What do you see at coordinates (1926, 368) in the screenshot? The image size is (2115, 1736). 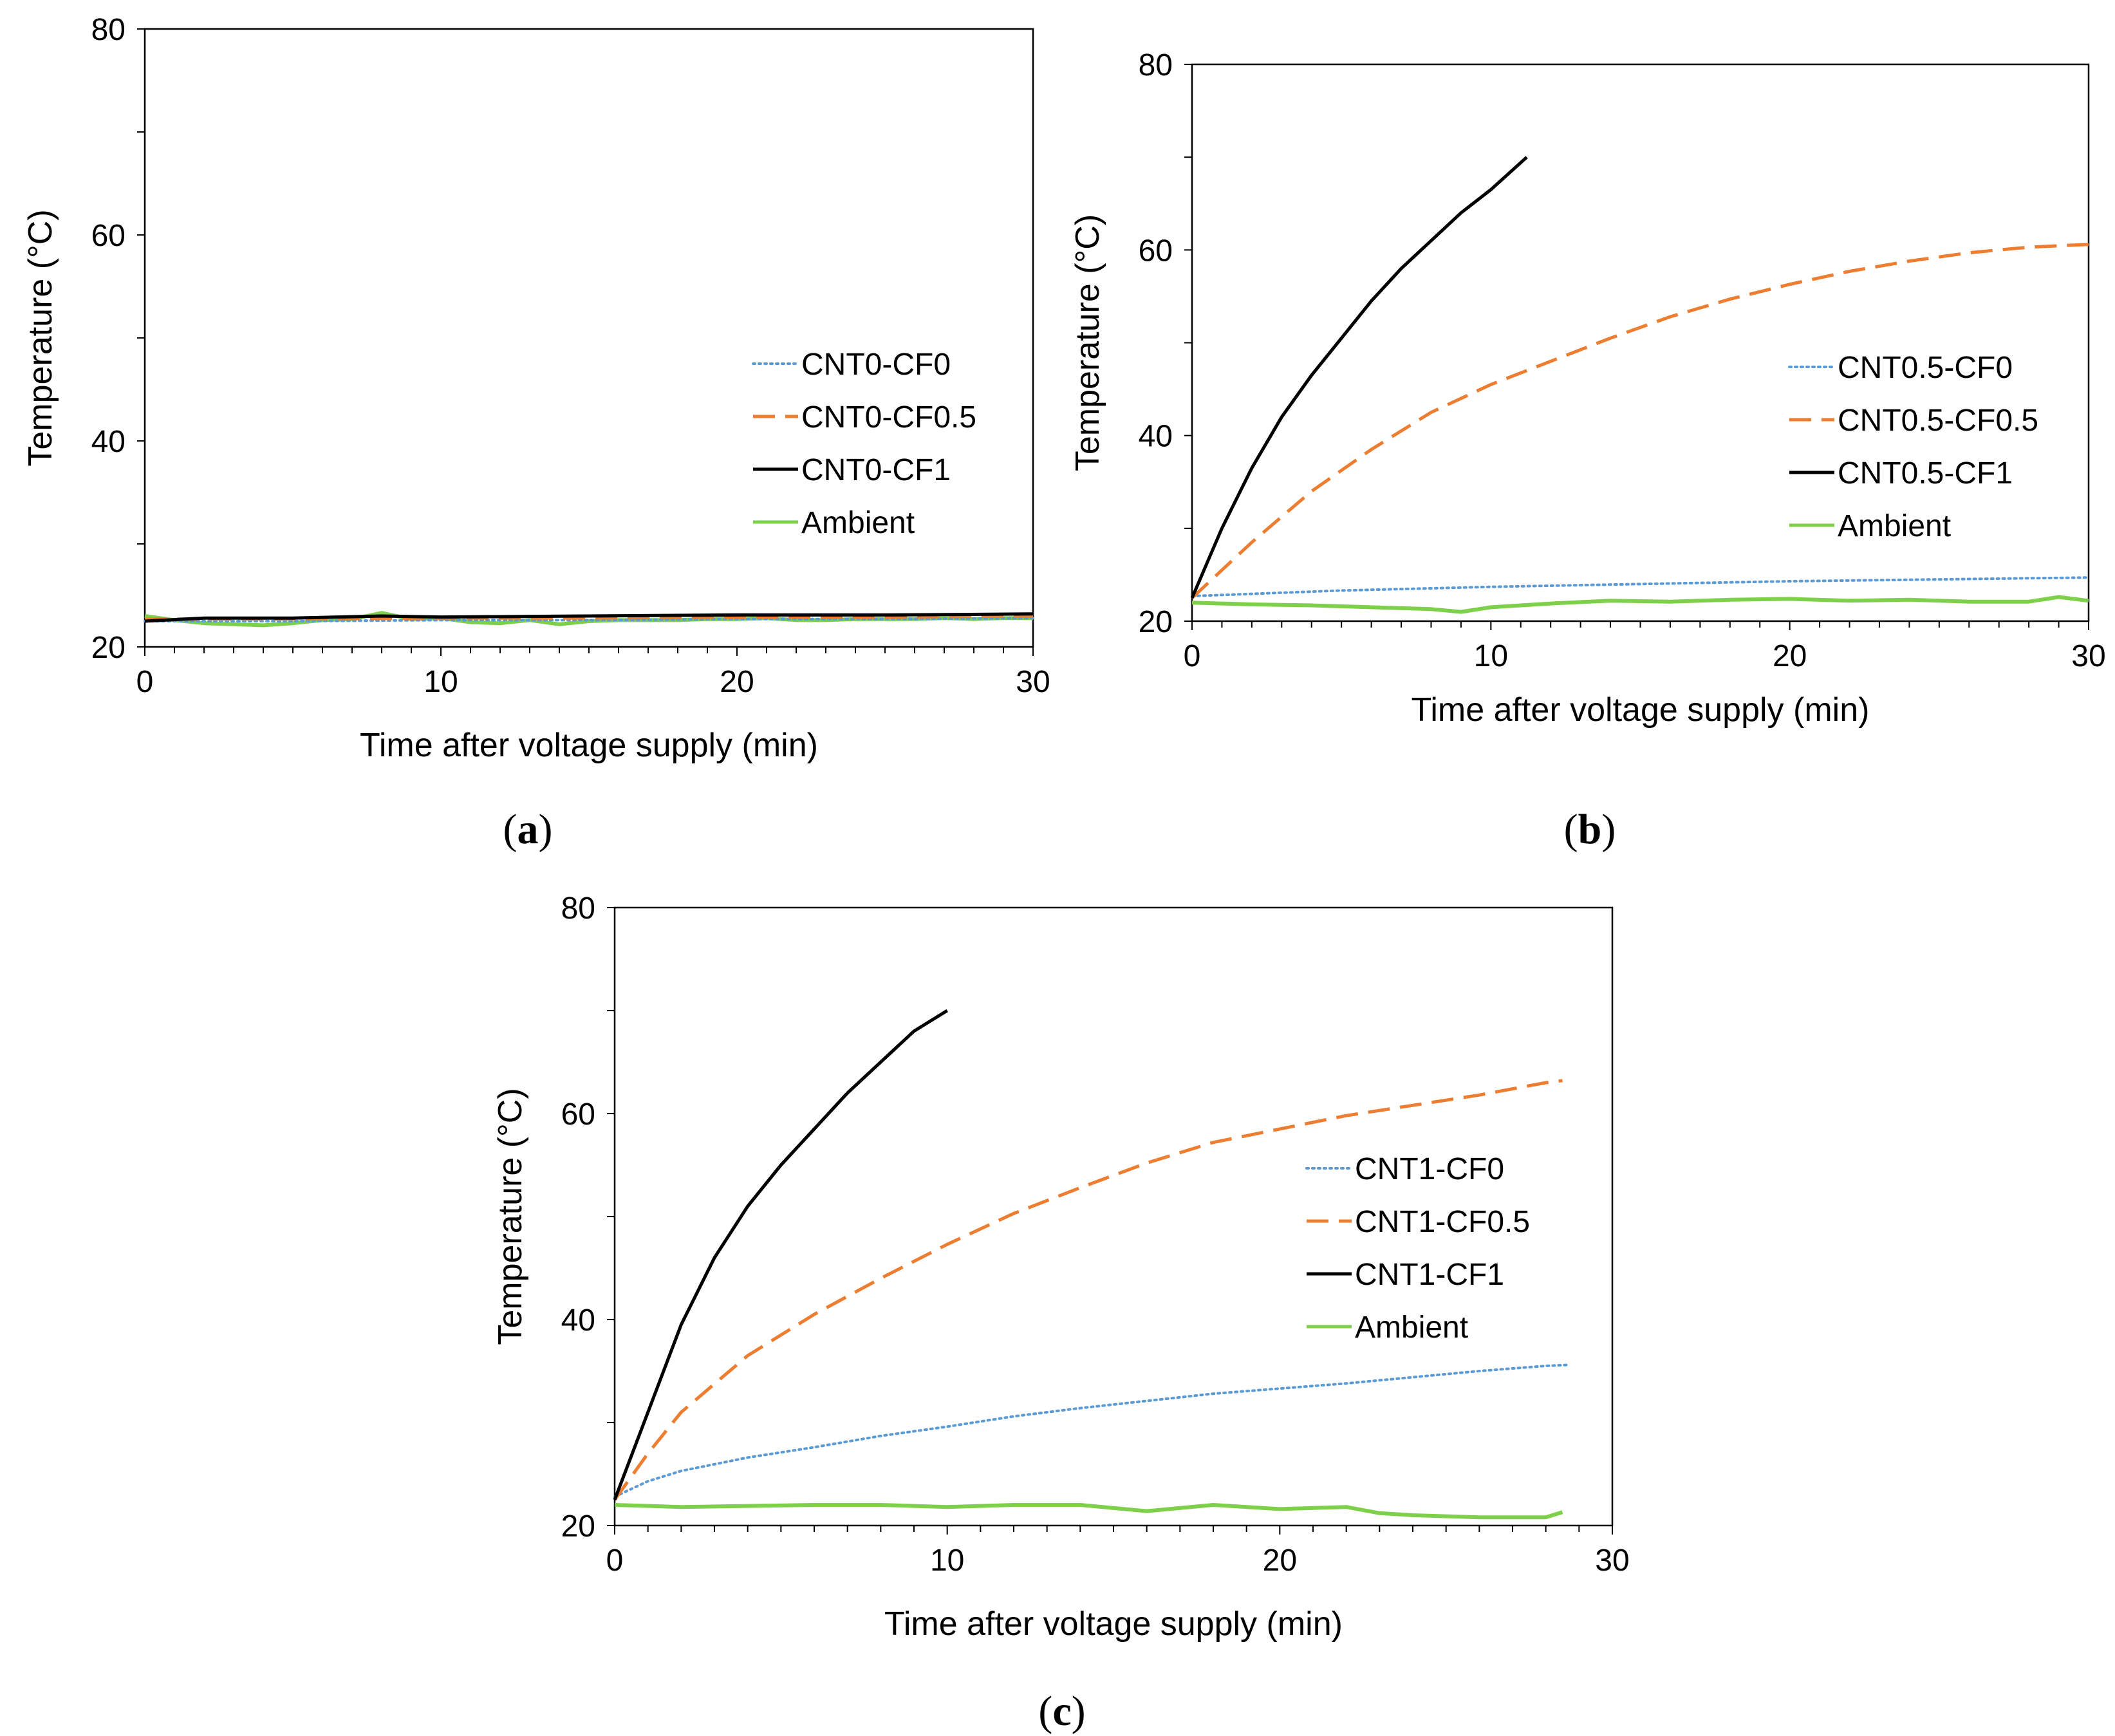 I see `legend-label: CNT0.5-CF0` at bounding box center [1926, 368].